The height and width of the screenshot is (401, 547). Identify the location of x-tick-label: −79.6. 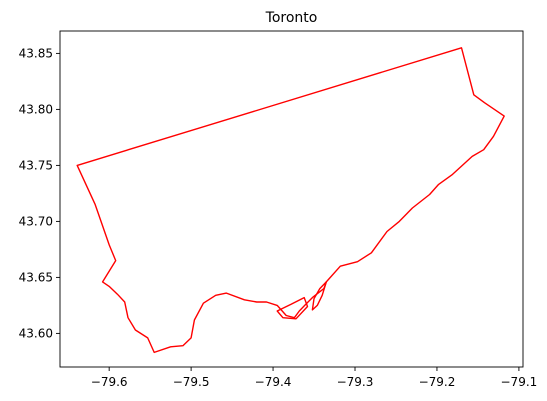
(109, 382).